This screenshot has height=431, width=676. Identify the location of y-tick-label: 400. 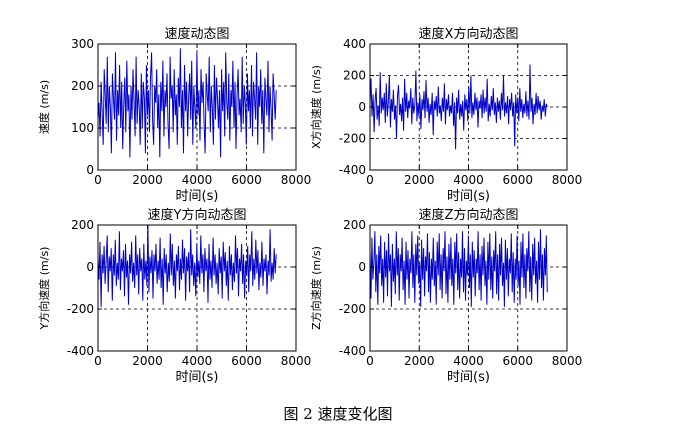
(354, 44).